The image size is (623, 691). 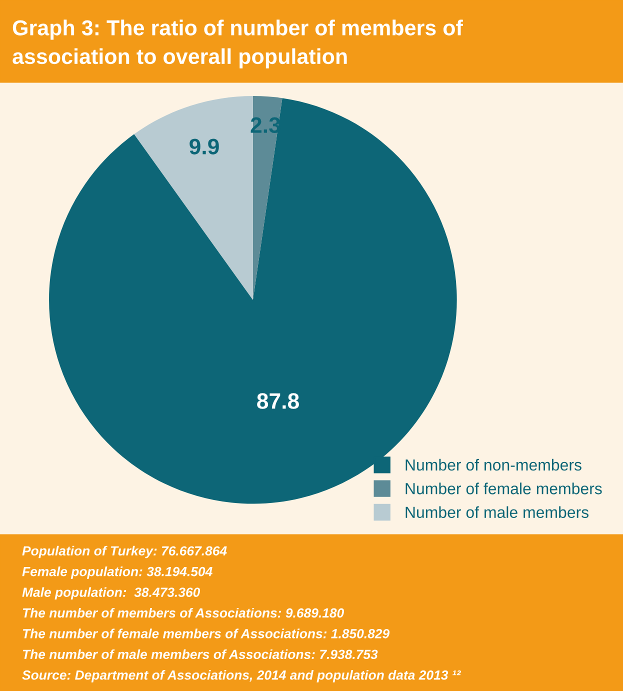 What do you see at coordinates (124, 552) in the screenshot?
I see `text: Population of Turkey: 76.667.864` at bounding box center [124, 552].